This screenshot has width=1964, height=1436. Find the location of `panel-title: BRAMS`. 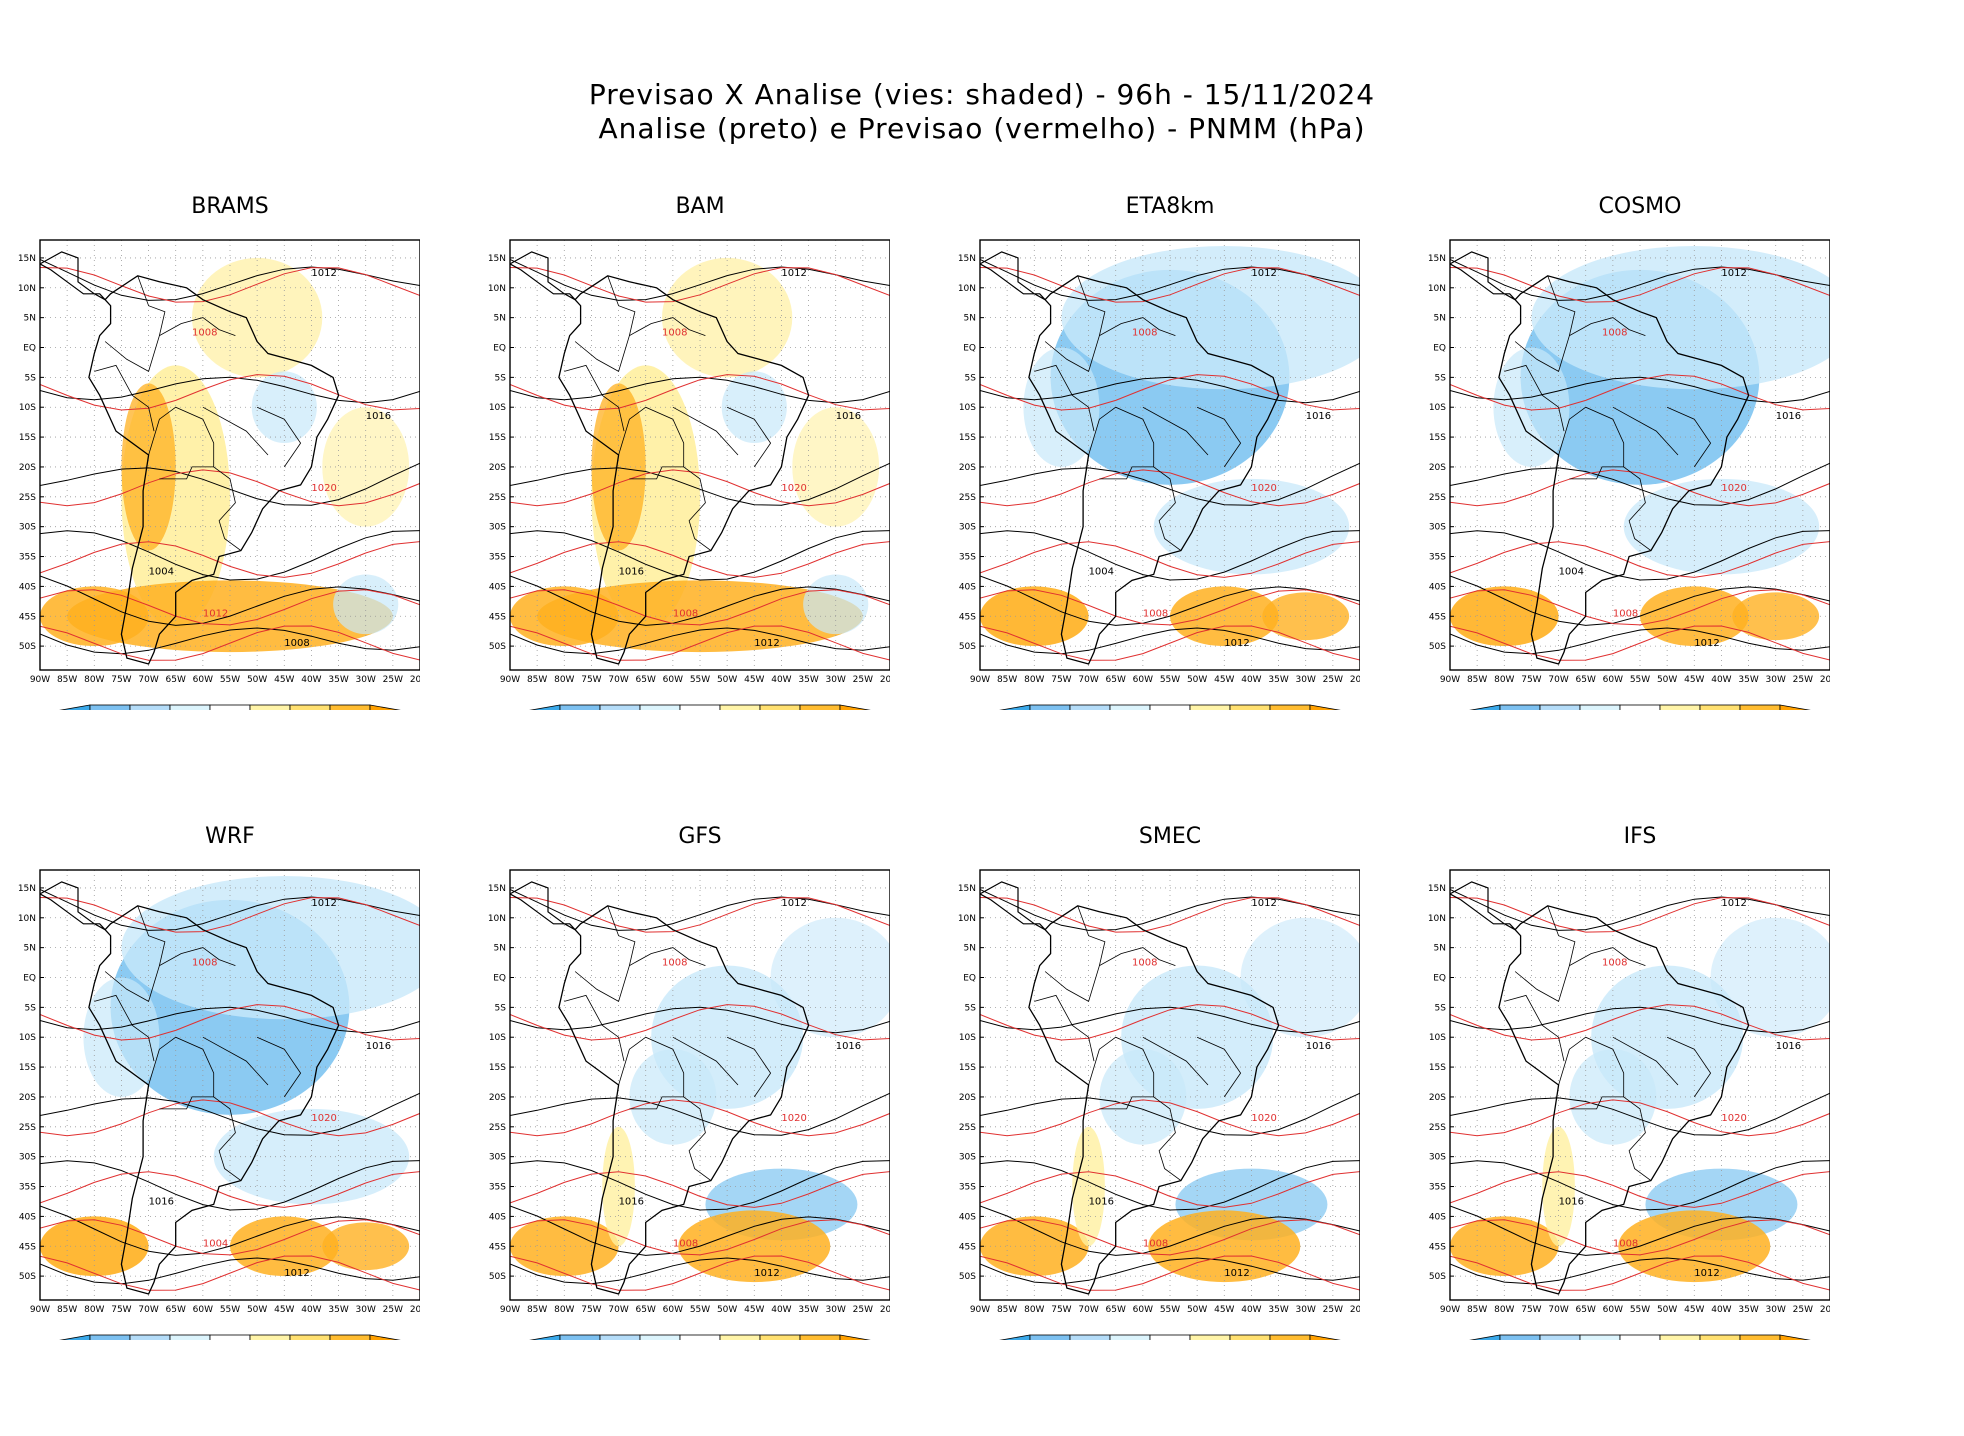

panel-title: BRAMS is located at coordinates (230, 206).